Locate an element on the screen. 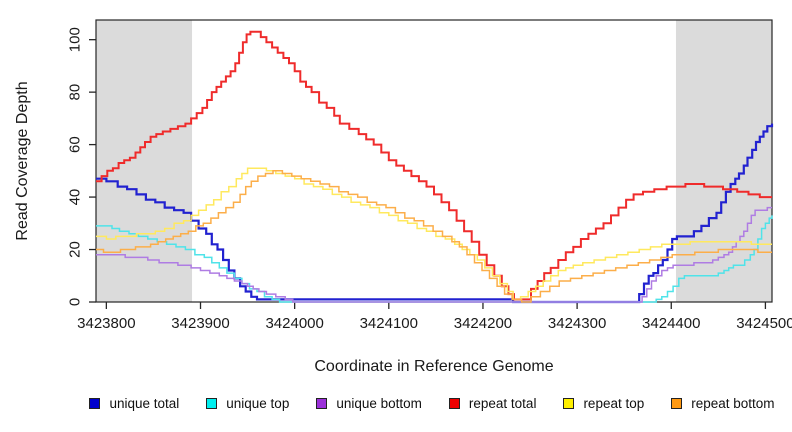  y-tick-label: 60 is located at coordinates (75, 144).